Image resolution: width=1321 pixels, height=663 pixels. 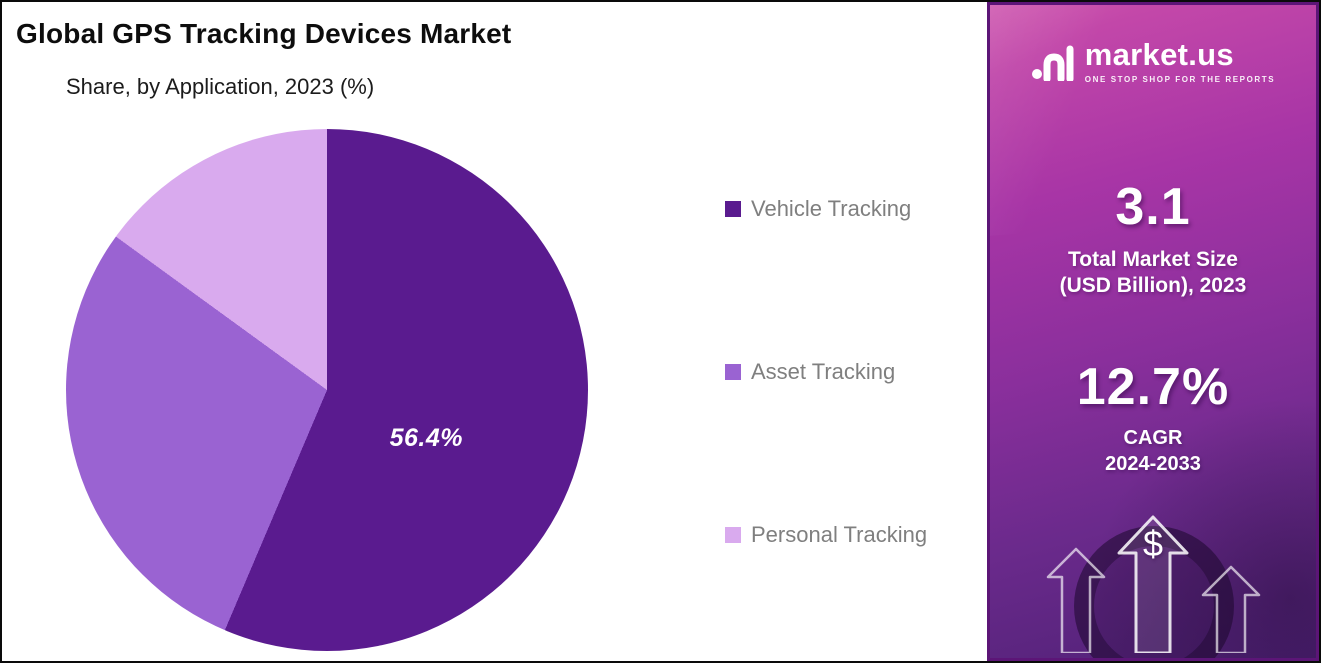 What do you see at coordinates (1159, 54) in the screenshot?
I see `brand-name: market.us` at bounding box center [1159, 54].